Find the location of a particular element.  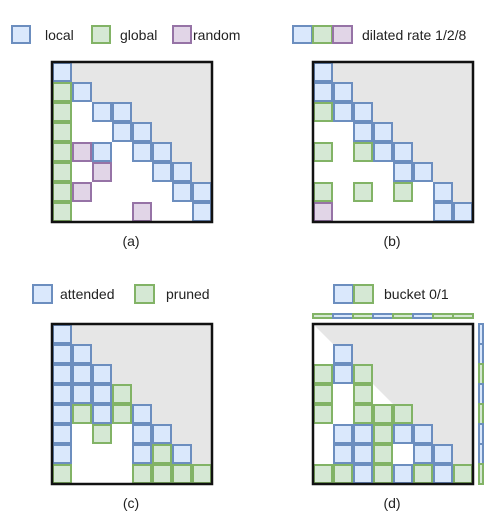

legend-swatch-attended is located at coordinates (42, 294).